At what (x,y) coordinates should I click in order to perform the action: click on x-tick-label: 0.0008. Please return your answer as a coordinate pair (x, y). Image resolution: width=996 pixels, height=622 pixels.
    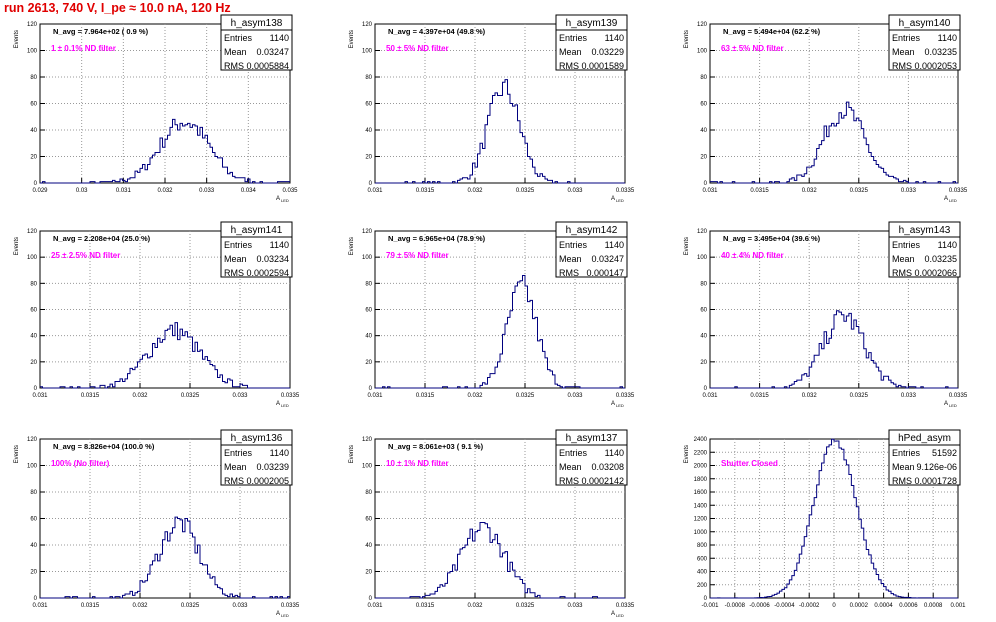
    Looking at the image, I should click on (933, 606).